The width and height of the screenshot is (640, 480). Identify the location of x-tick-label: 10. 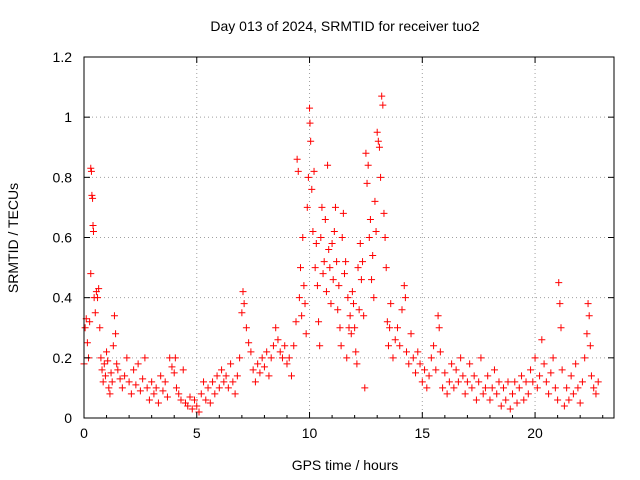
(310, 433).